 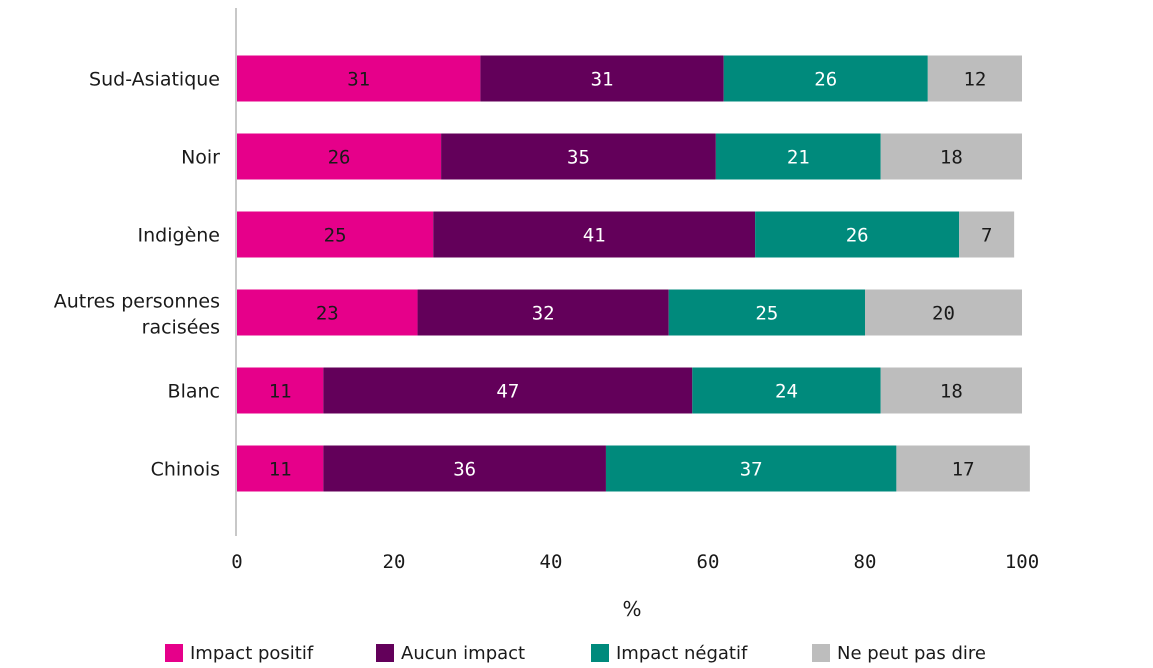 I want to click on data-label-blanc-impact-negatif: 24, so click(x=786, y=392).